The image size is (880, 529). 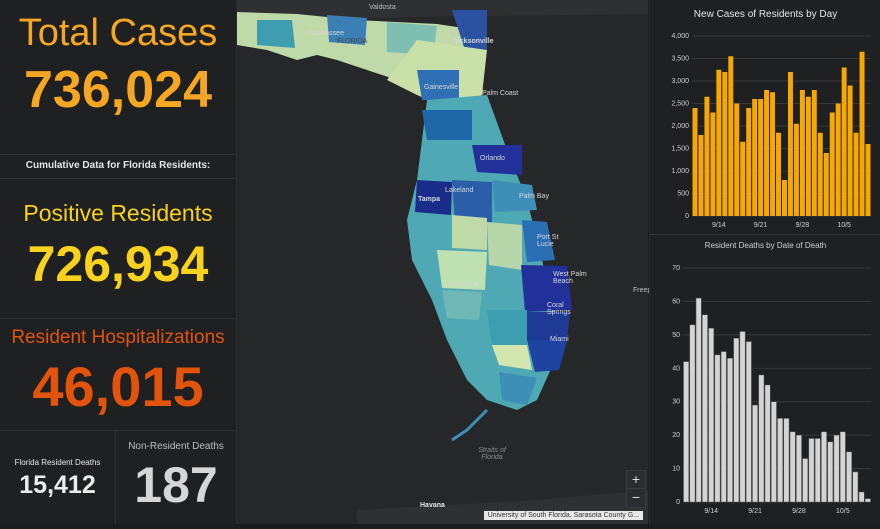 I want to click on y-tick-label: 1,000, so click(x=680, y=171).